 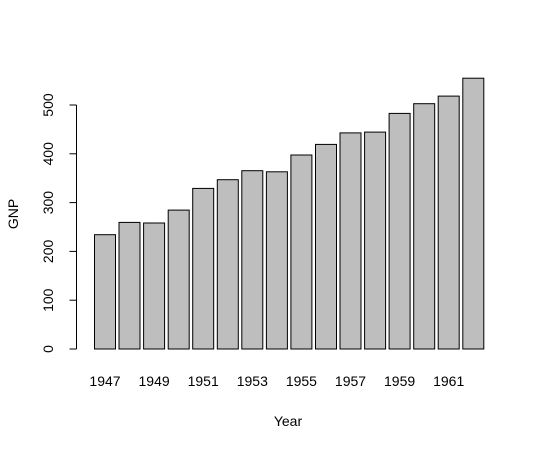 What do you see at coordinates (301, 252) in the screenshot?
I see `bar-1955` at bounding box center [301, 252].